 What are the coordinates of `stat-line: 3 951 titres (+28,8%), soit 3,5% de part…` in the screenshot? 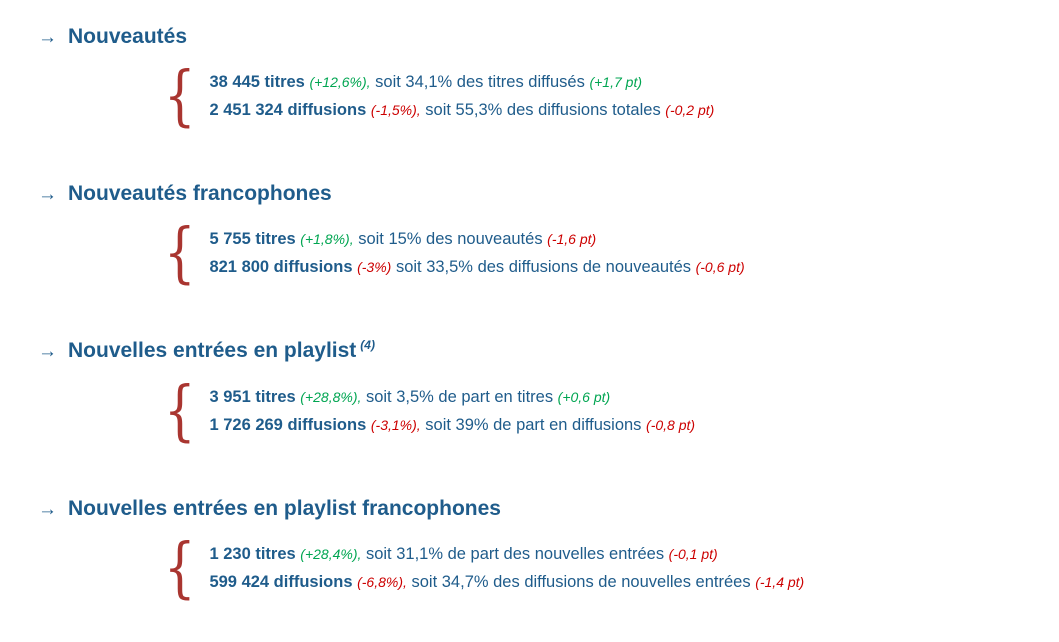 It's located at (452, 397).